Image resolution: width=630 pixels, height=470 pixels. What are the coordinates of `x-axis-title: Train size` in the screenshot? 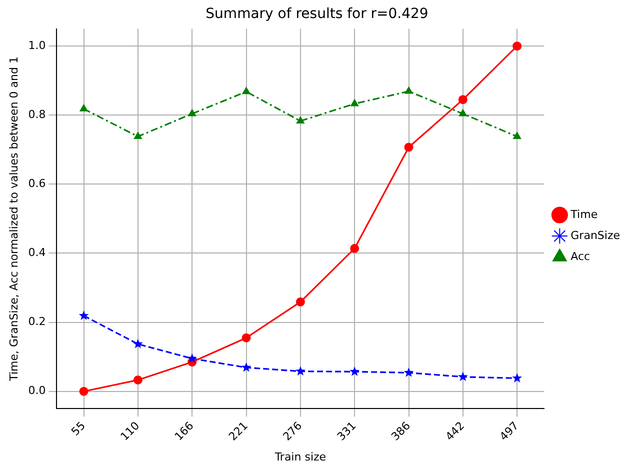 It's located at (300, 457).